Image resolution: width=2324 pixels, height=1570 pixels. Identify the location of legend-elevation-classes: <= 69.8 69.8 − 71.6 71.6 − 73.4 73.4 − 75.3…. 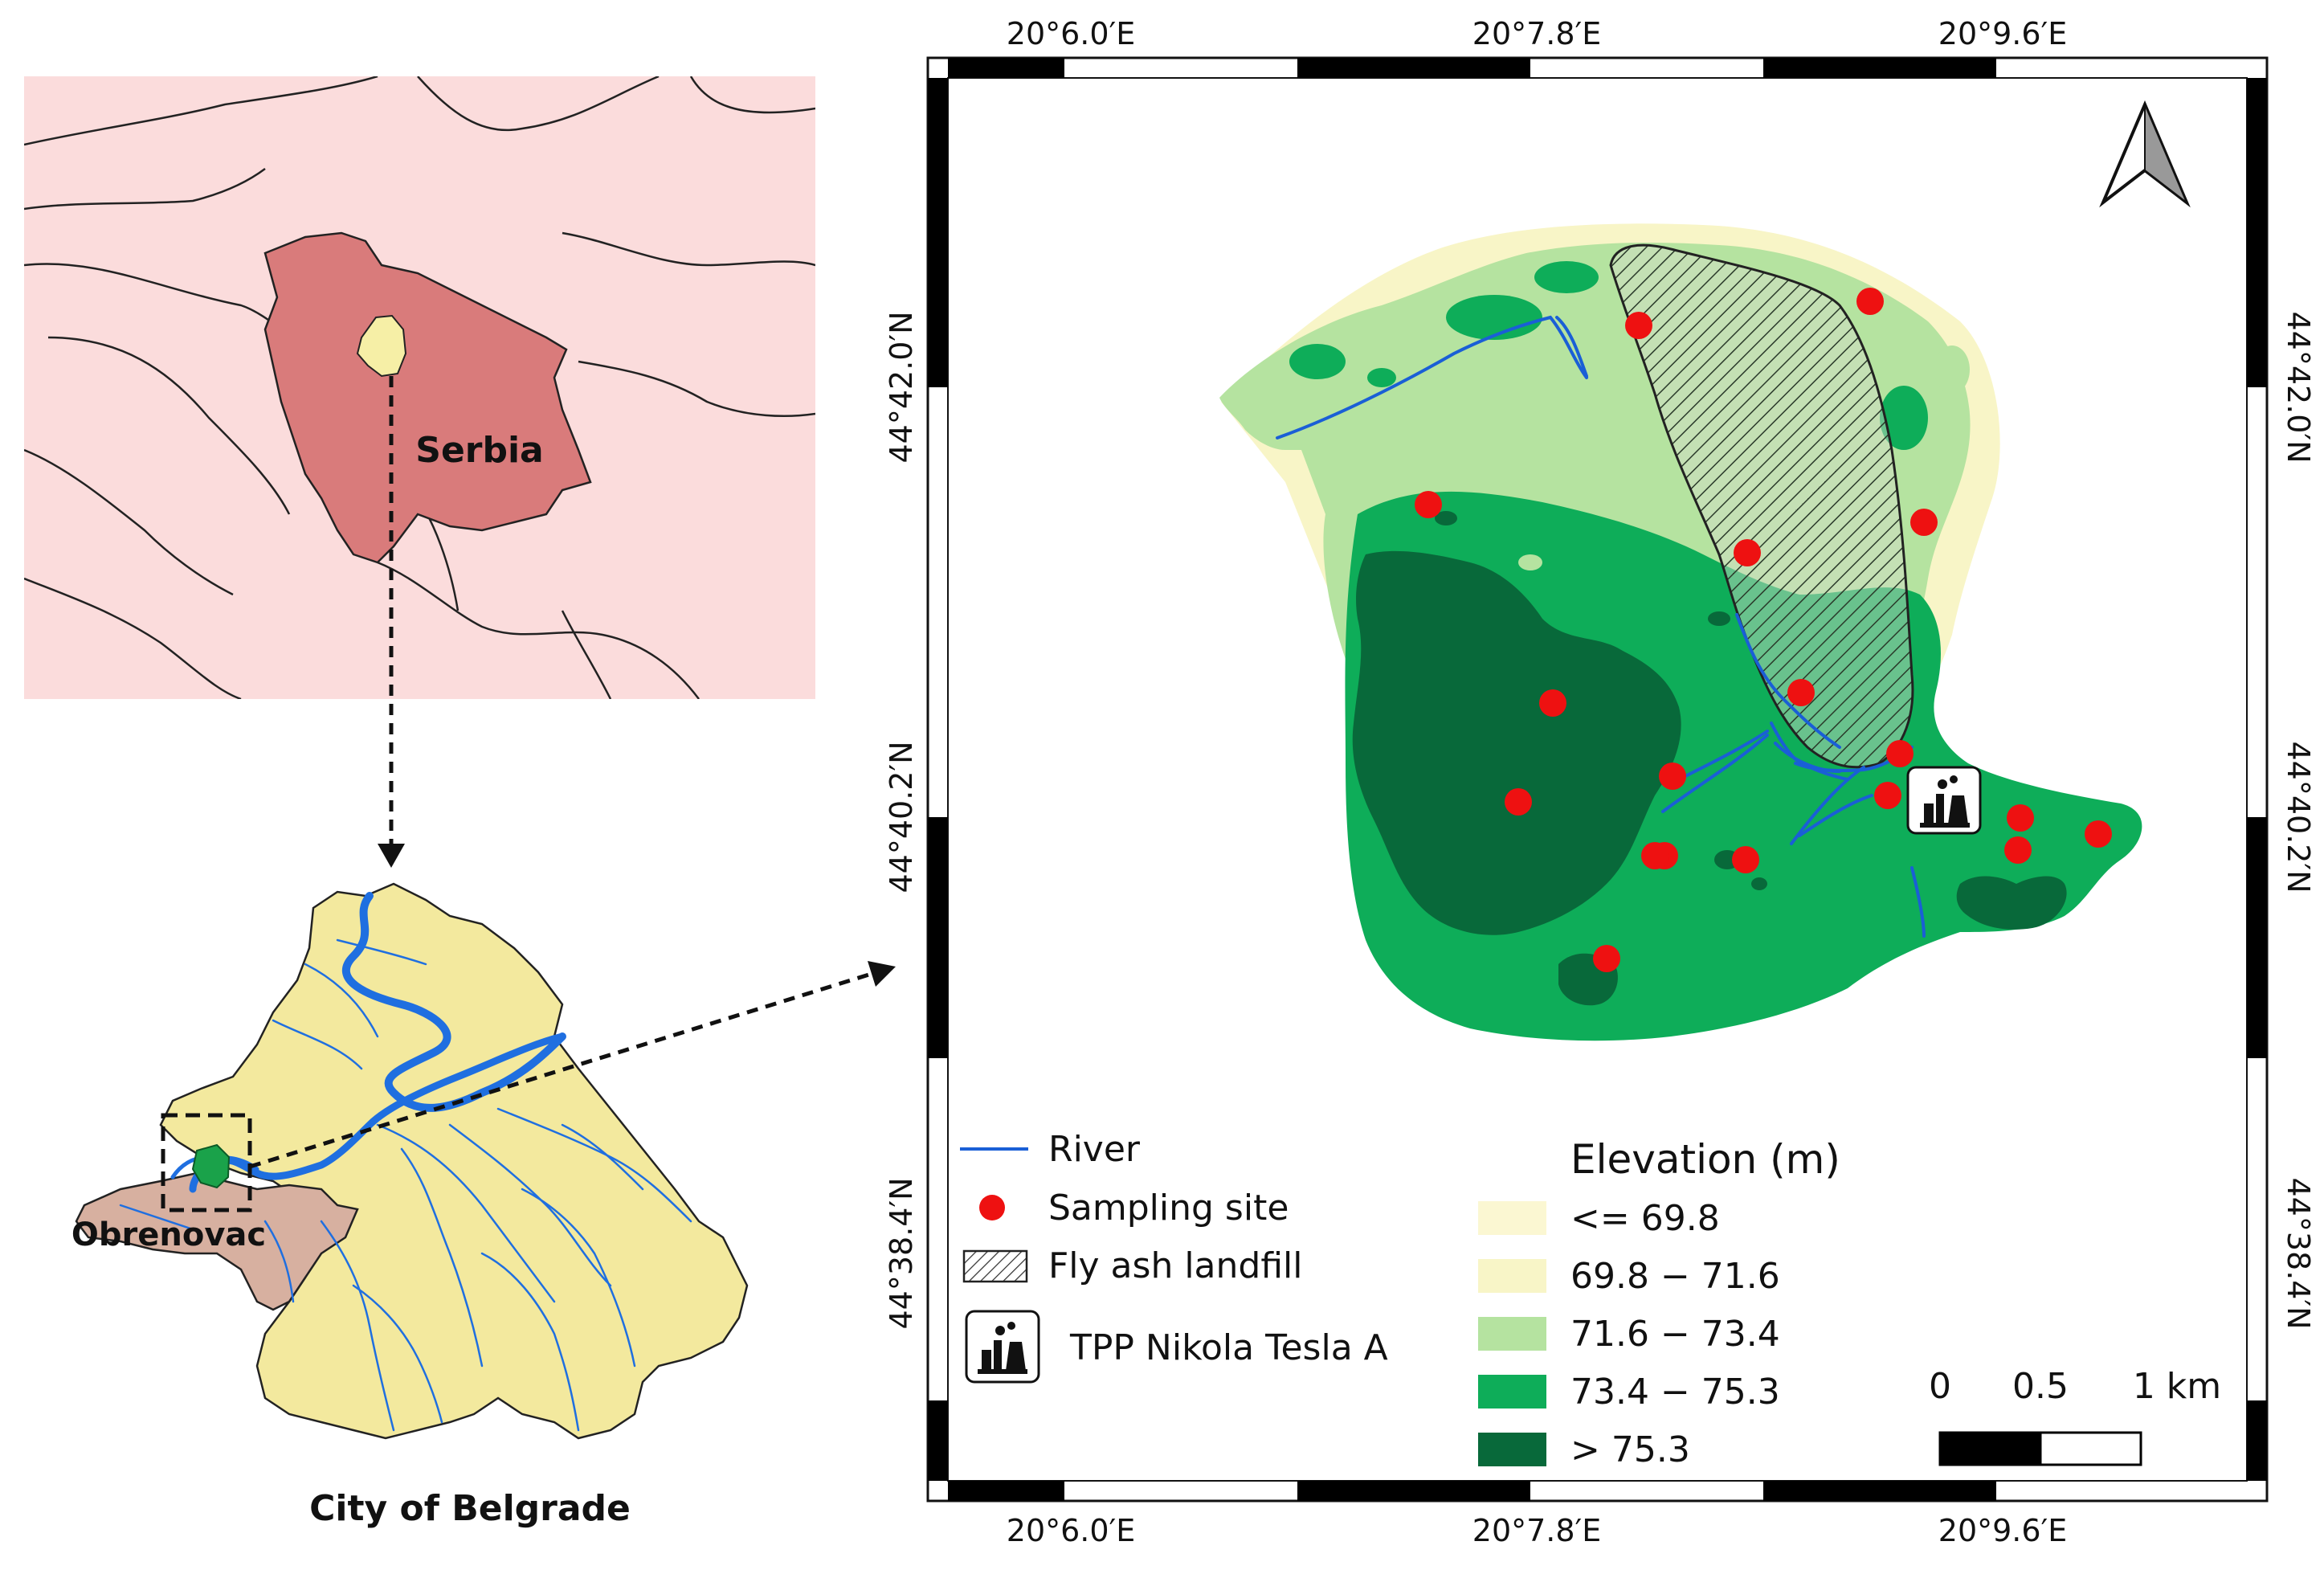
(1629, 1334).